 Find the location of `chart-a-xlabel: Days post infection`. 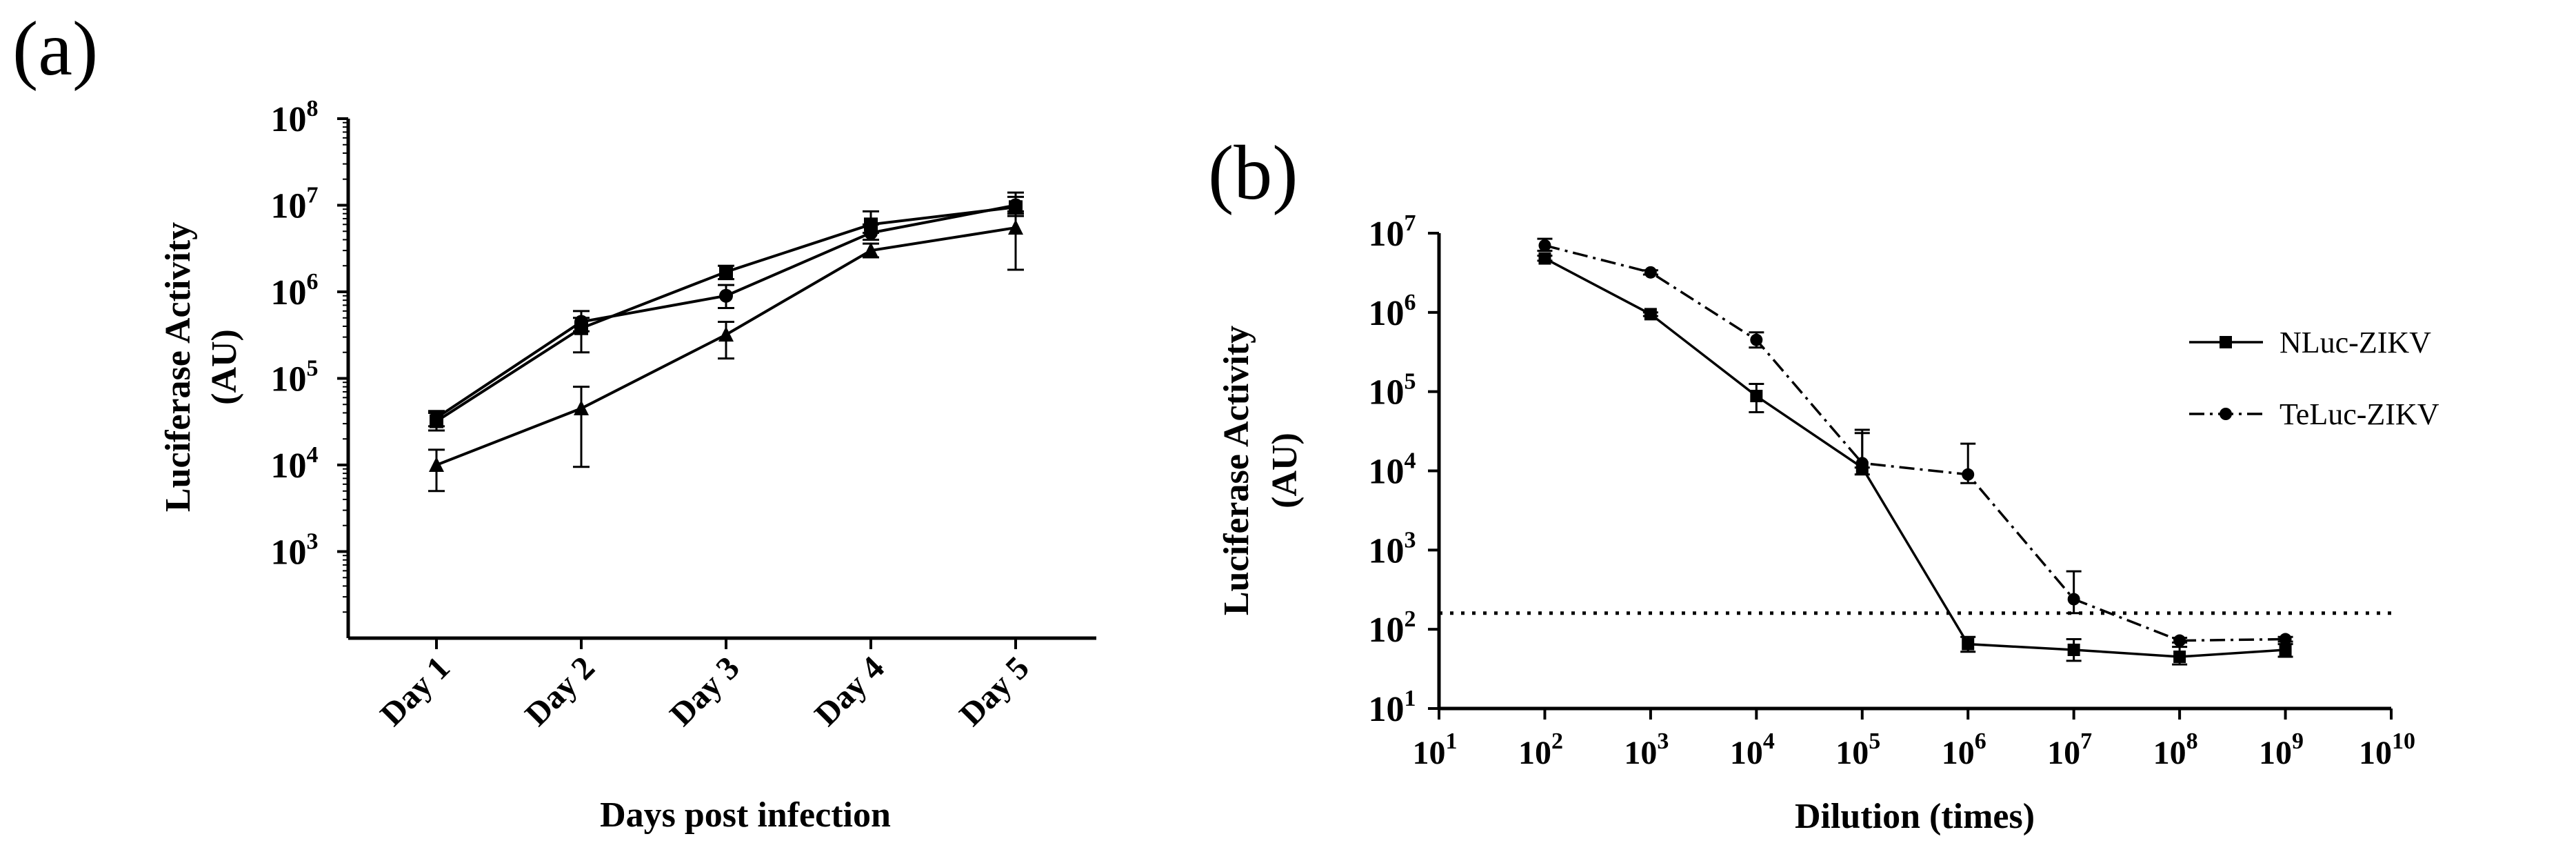

chart-a-xlabel: Days post infection is located at coordinates (745, 815).